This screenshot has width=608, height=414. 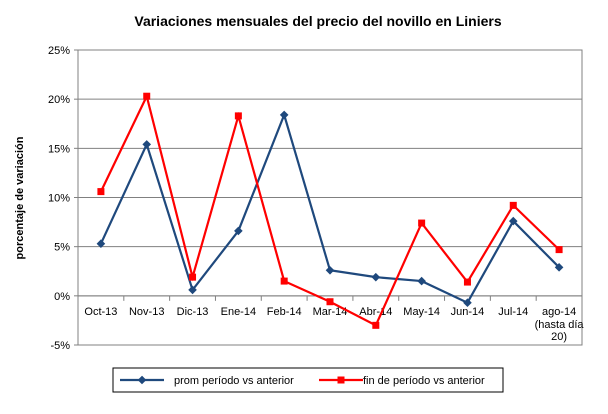 I want to click on x-tick-label: Jul-14, so click(x=513, y=312).